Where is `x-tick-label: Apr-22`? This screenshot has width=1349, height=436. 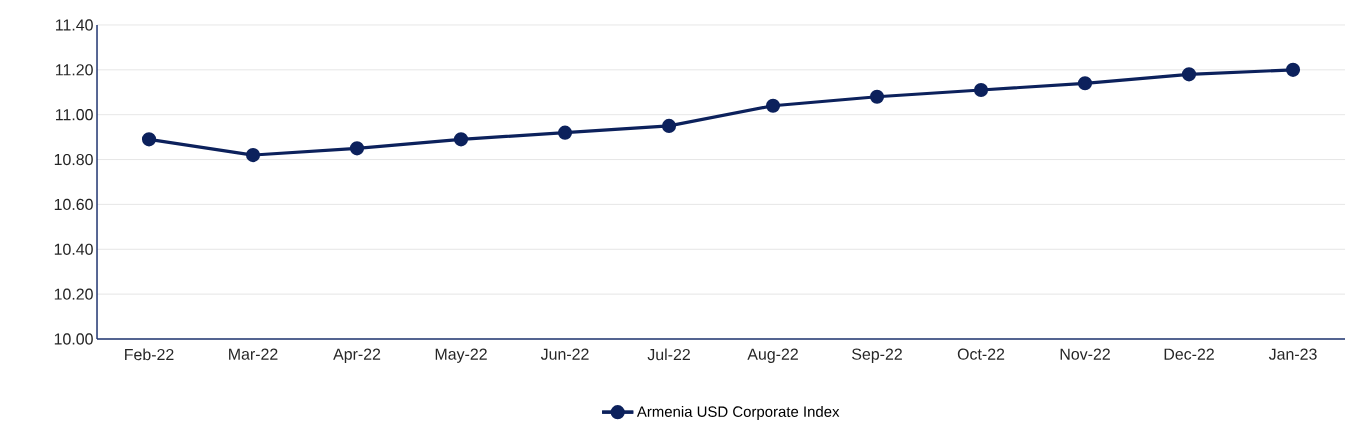 x-tick-label: Apr-22 is located at coordinates (357, 355).